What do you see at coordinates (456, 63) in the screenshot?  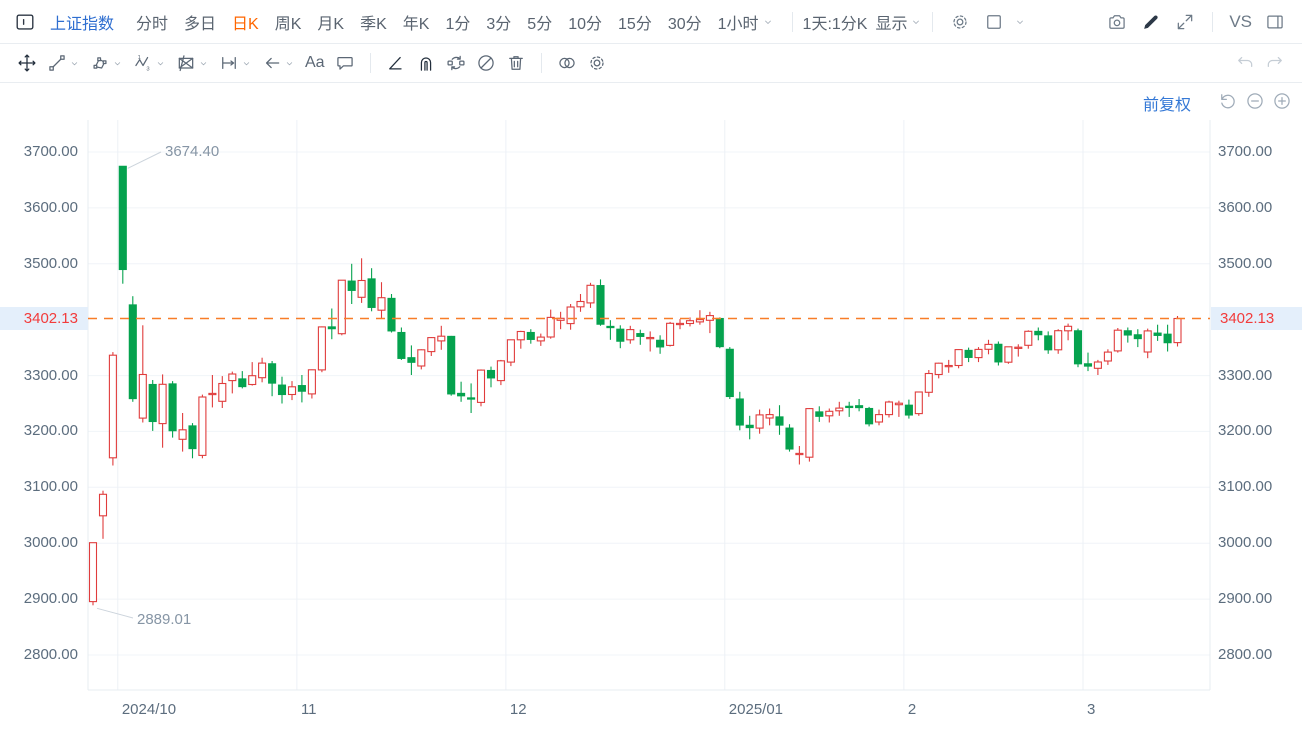 I see `sync-drawings-icon` at bounding box center [456, 63].